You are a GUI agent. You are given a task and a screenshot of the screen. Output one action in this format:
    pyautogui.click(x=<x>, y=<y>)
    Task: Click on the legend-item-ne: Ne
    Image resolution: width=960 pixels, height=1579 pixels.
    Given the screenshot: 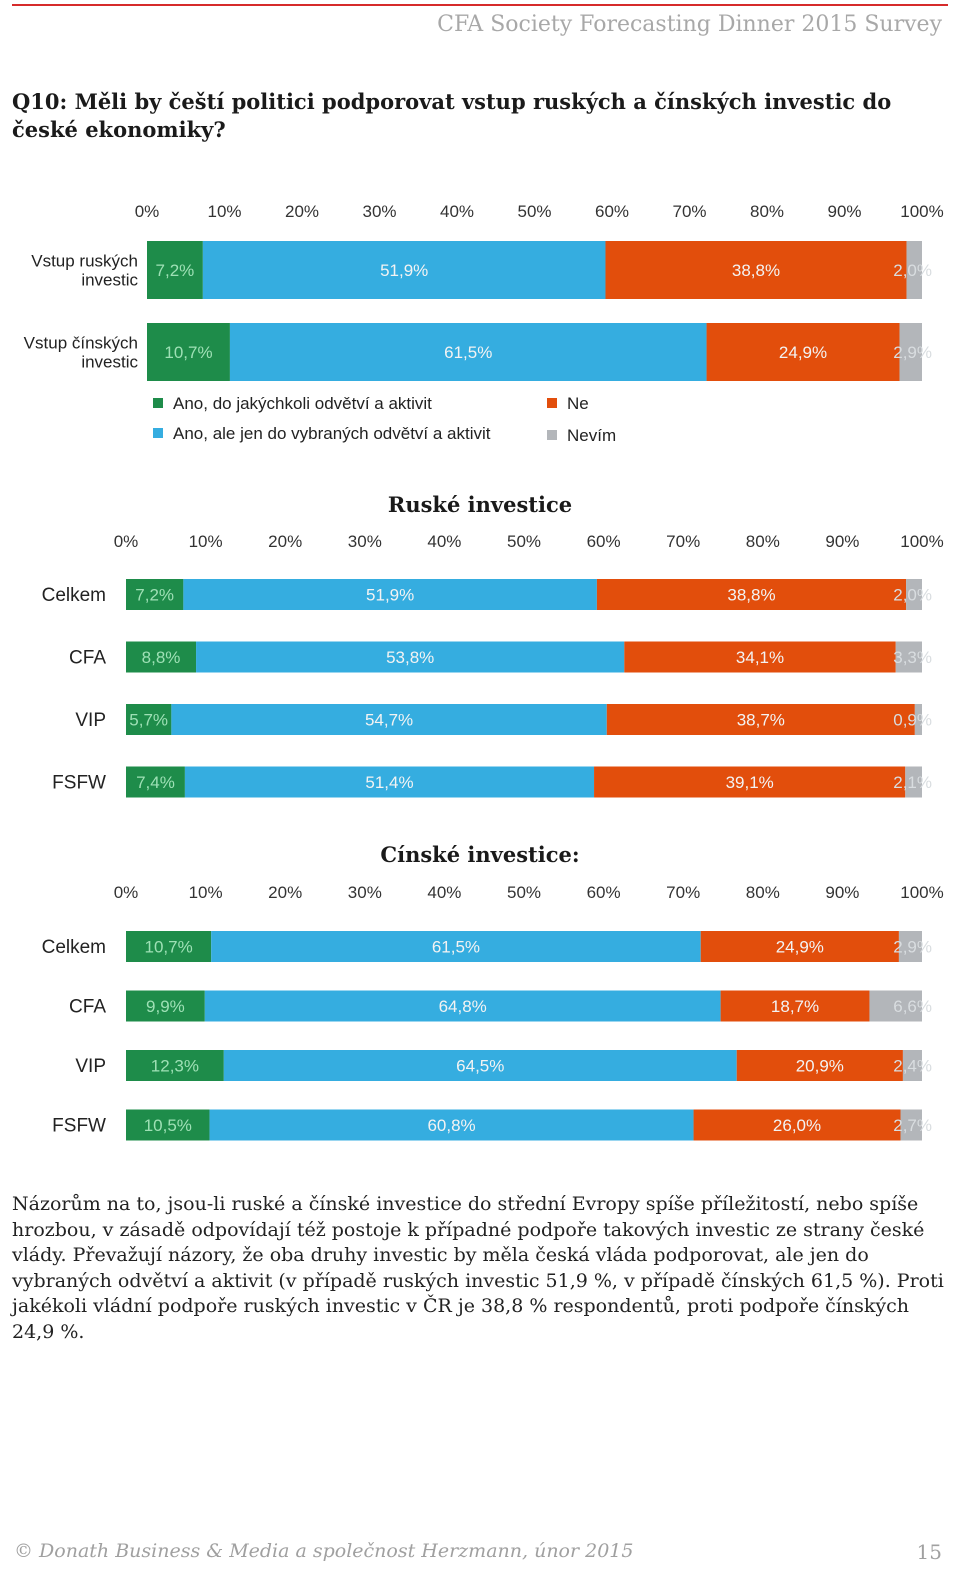 What is the action you would take?
    pyautogui.click(x=568, y=404)
    